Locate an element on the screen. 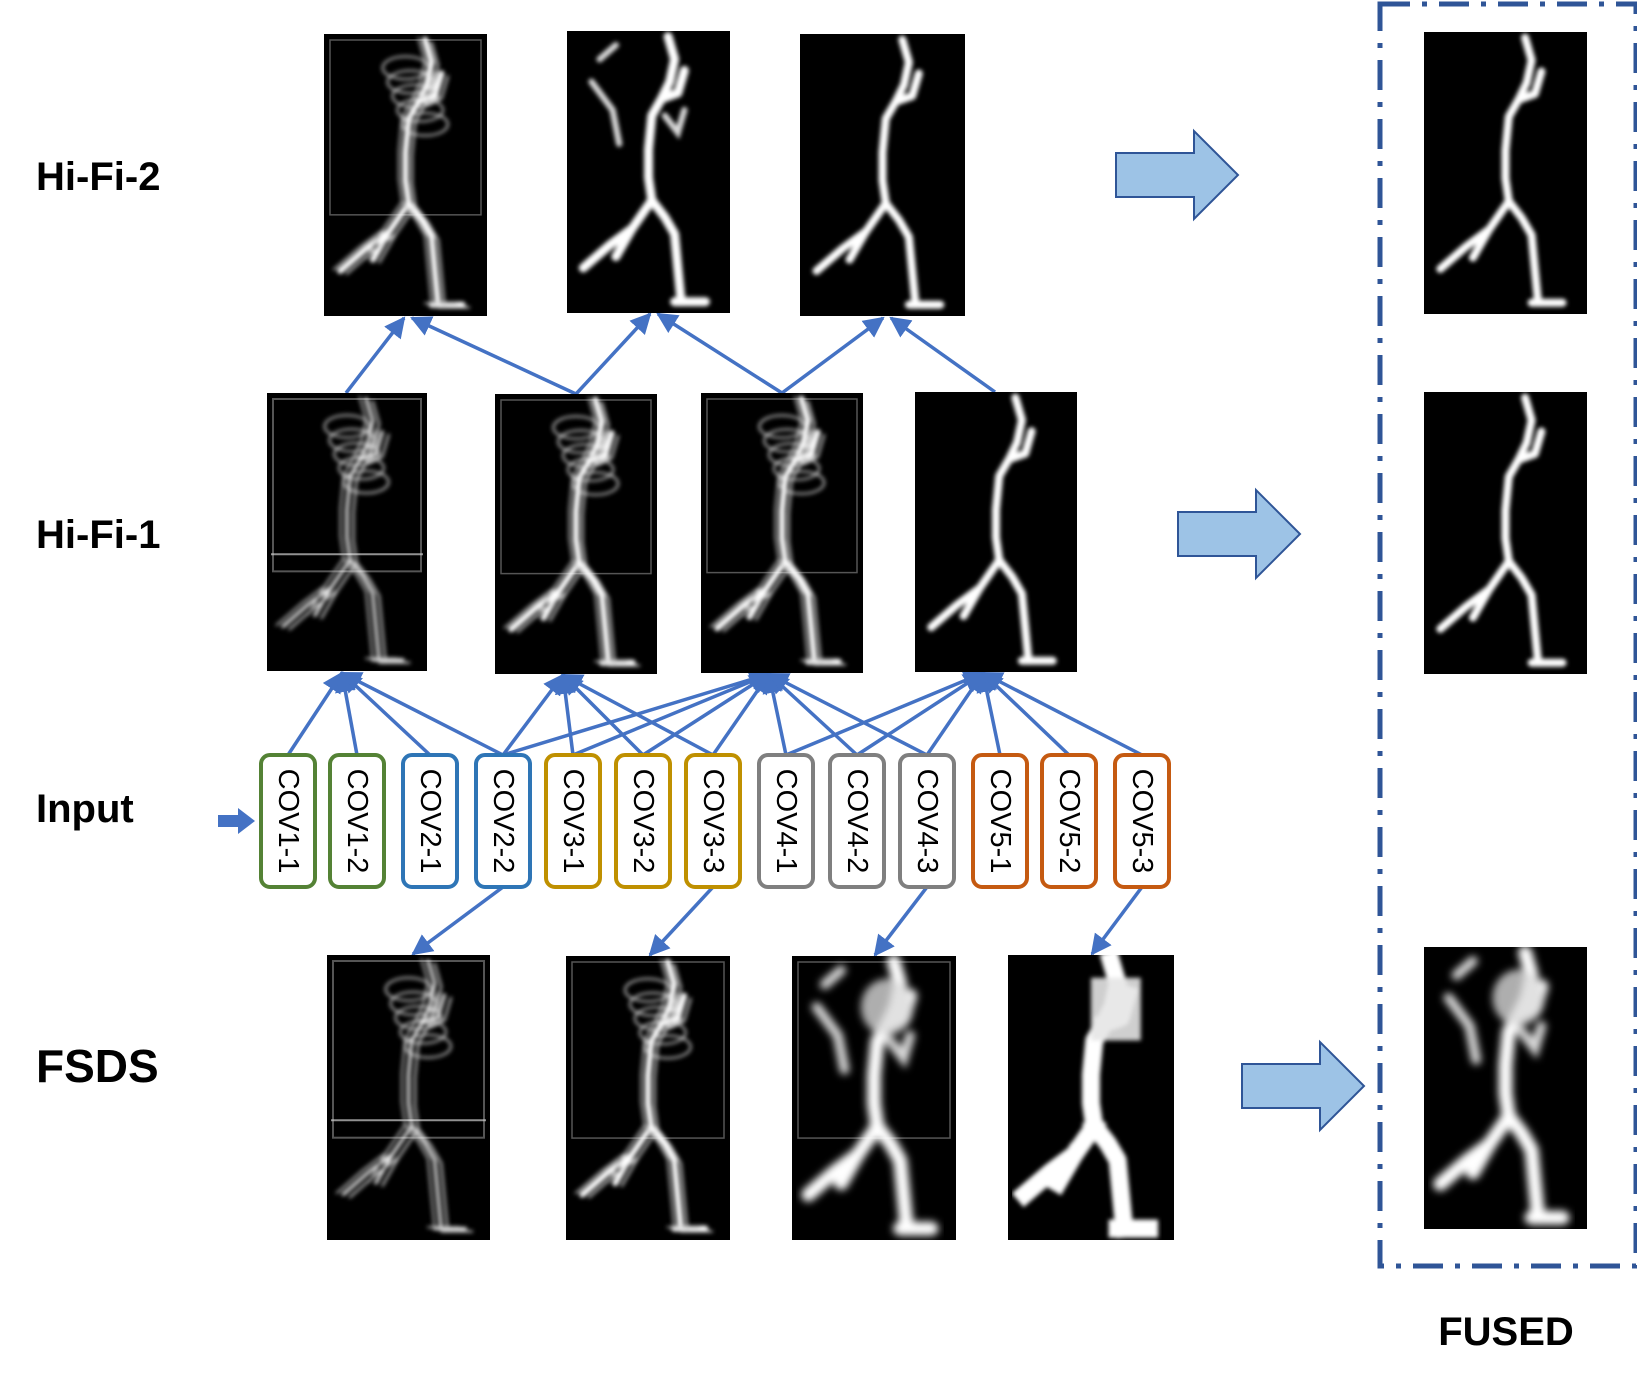 Image resolution: width=1637 pixels, height=1387 pixels. conv-label: COV5-3 is located at coordinates (1142, 821).